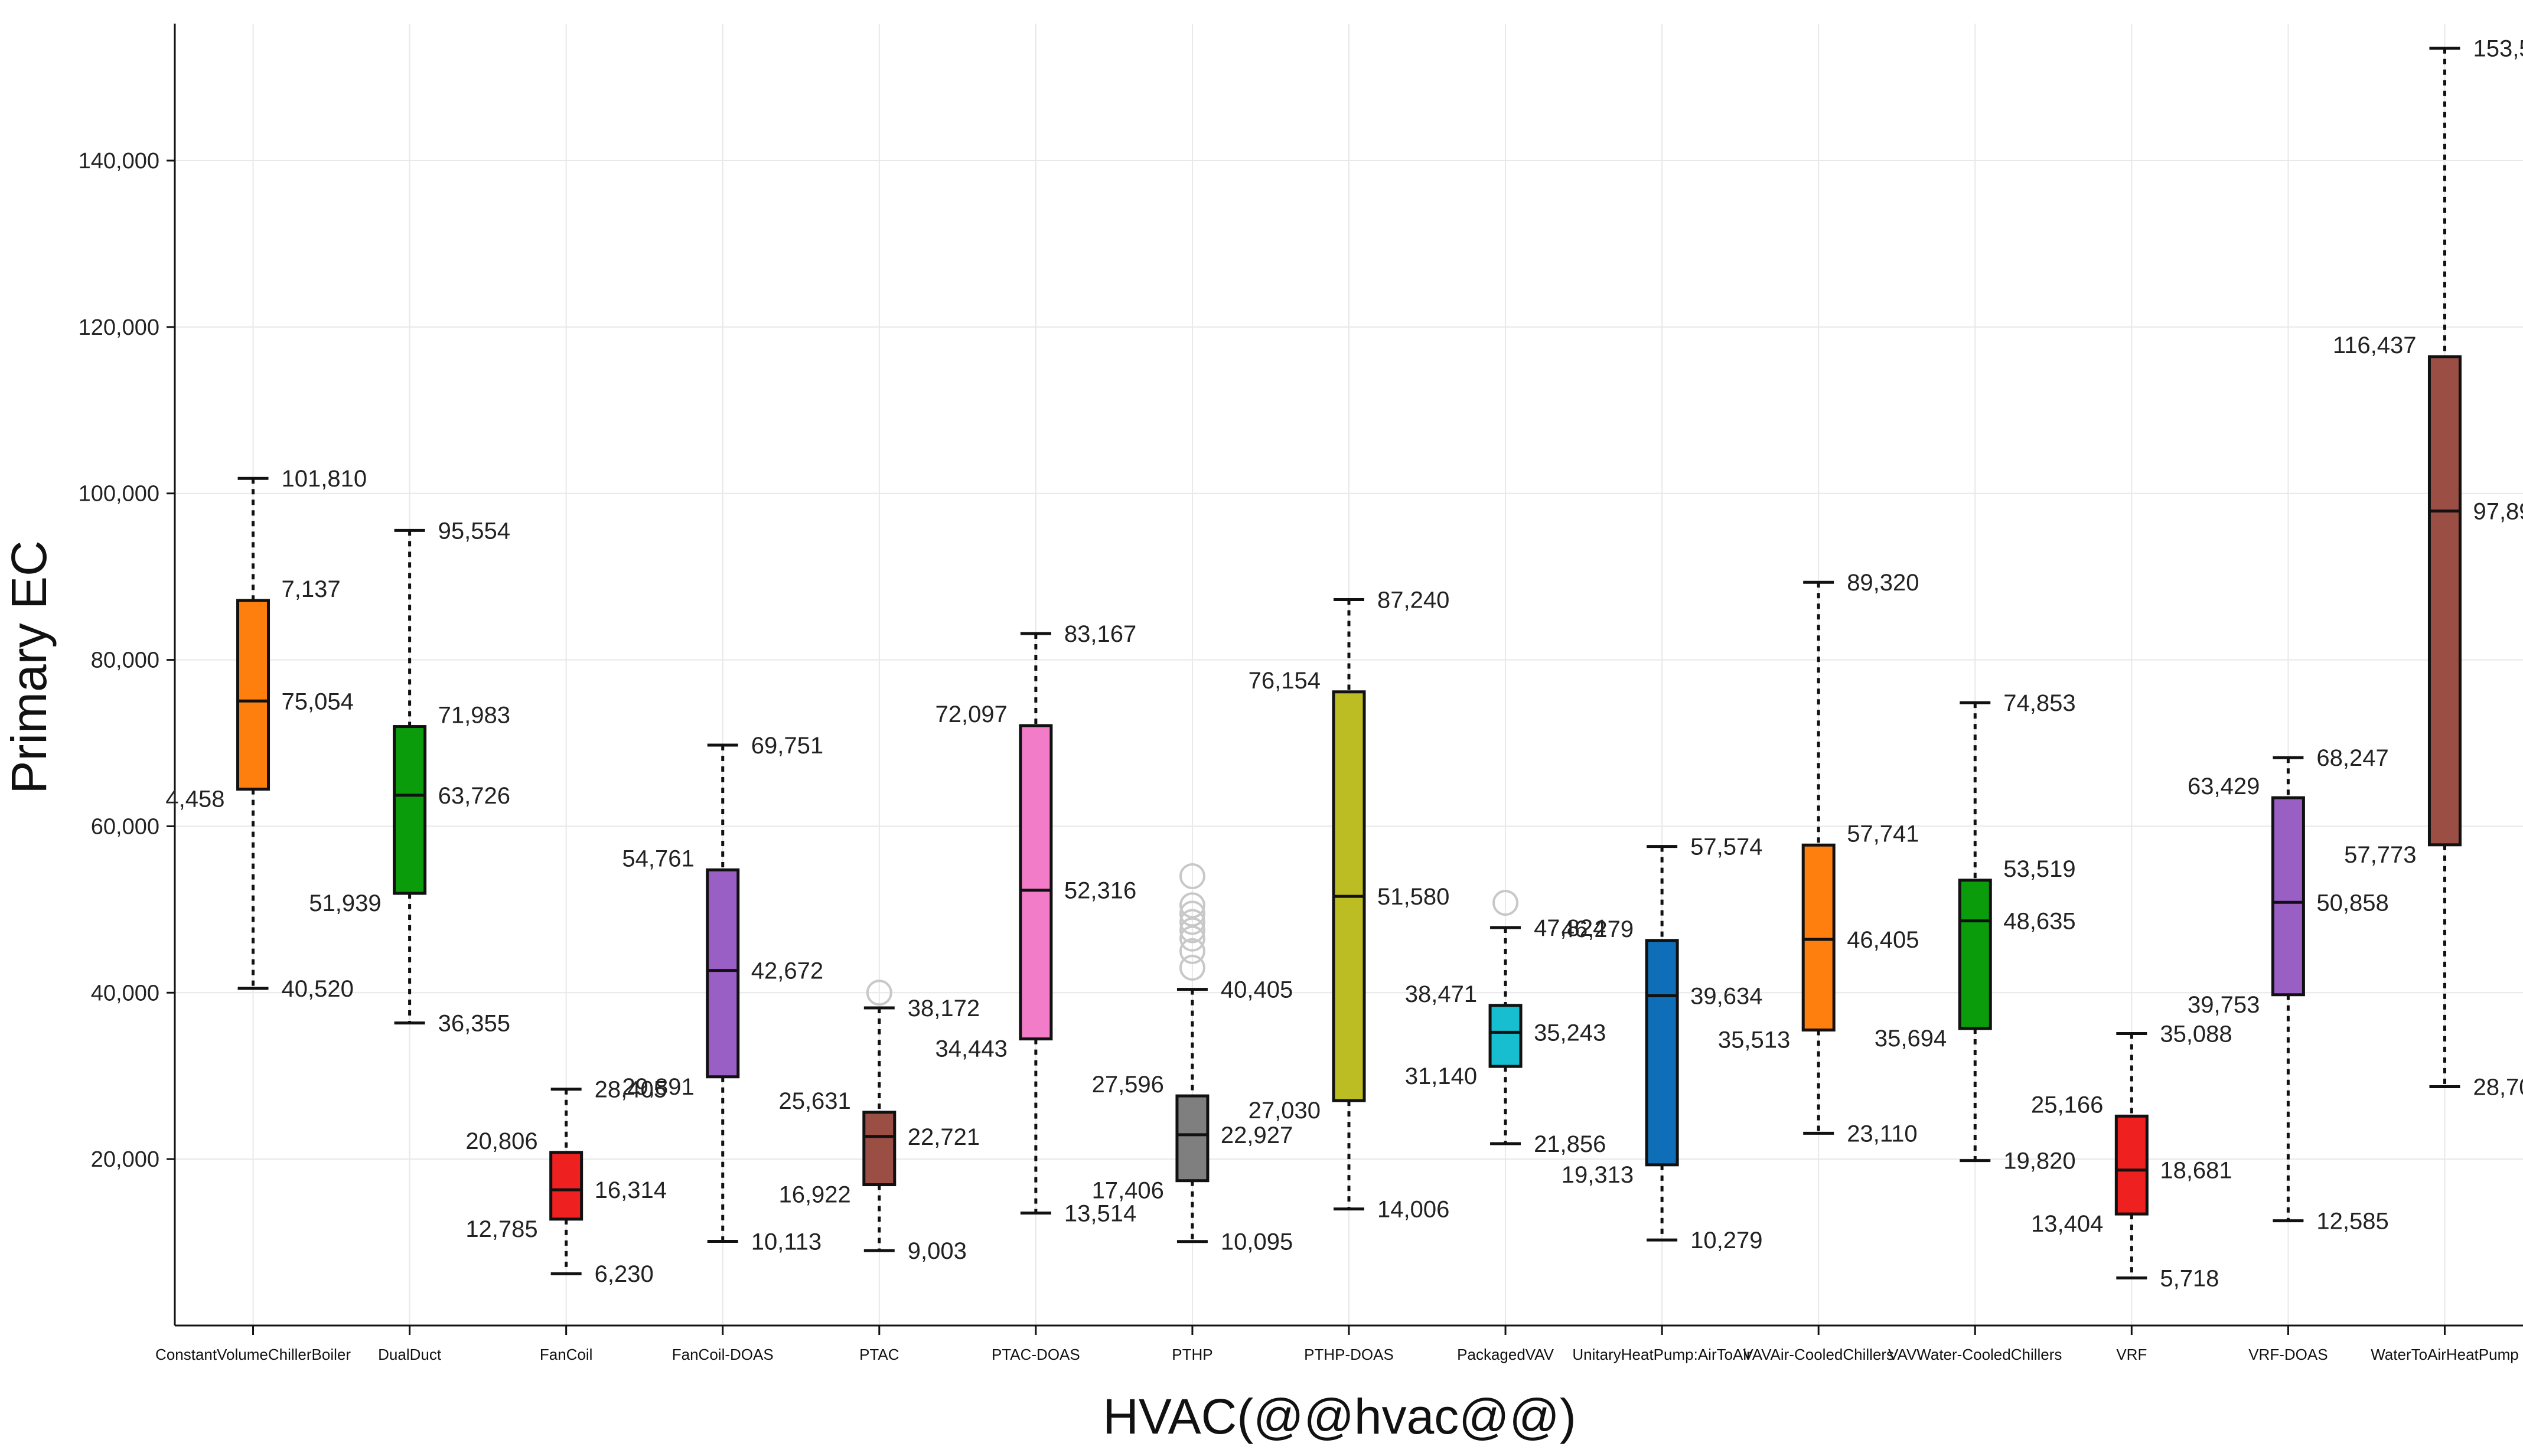  What do you see at coordinates (2189, 1278) in the screenshot?
I see `value-label-min: 5,718` at bounding box center [2189, 1278].